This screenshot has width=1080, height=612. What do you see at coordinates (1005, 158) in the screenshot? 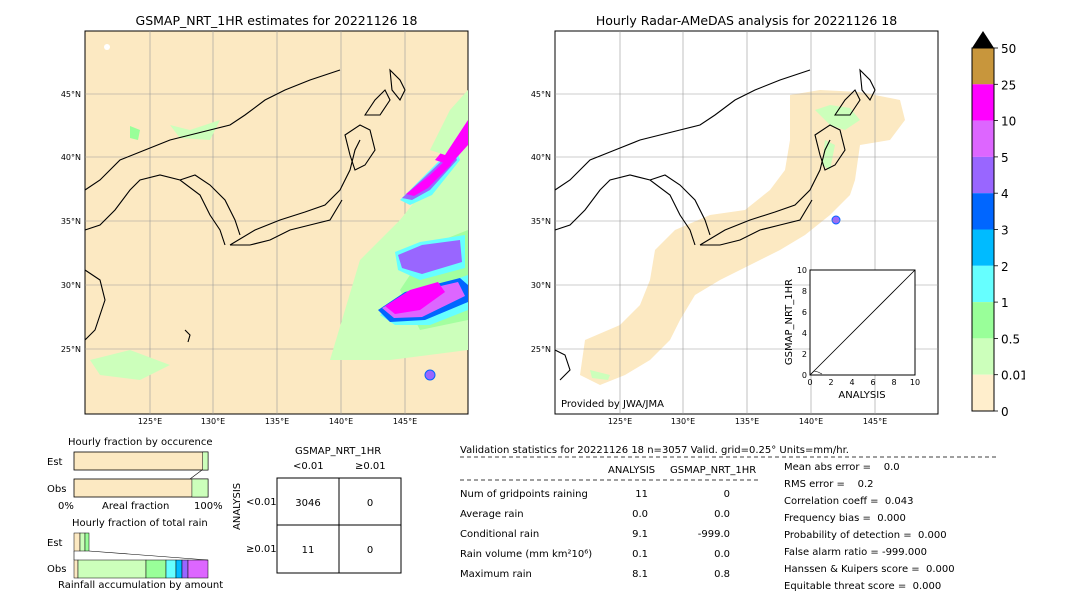
I see `colorbar-label: 5` at bounding box center [1005, 158].